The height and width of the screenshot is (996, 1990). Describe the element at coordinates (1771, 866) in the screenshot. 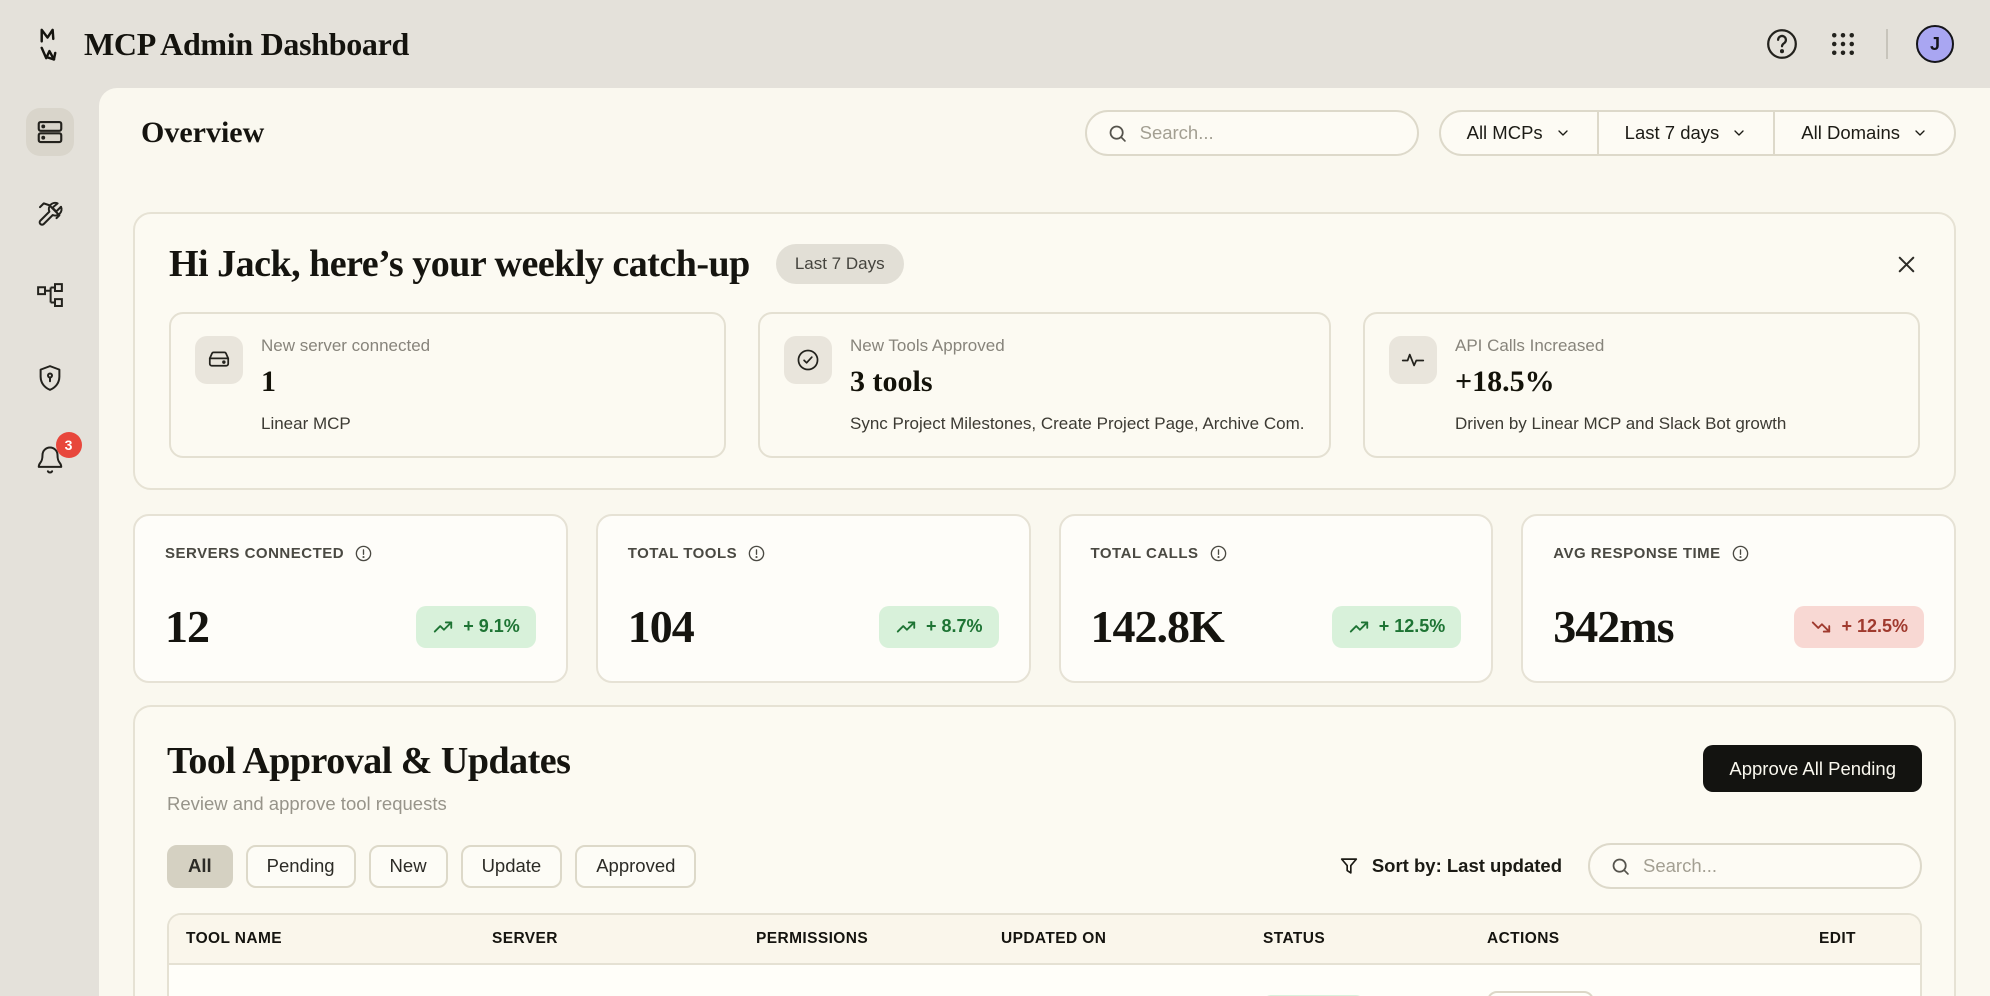

I see `table-search-input` at that location.